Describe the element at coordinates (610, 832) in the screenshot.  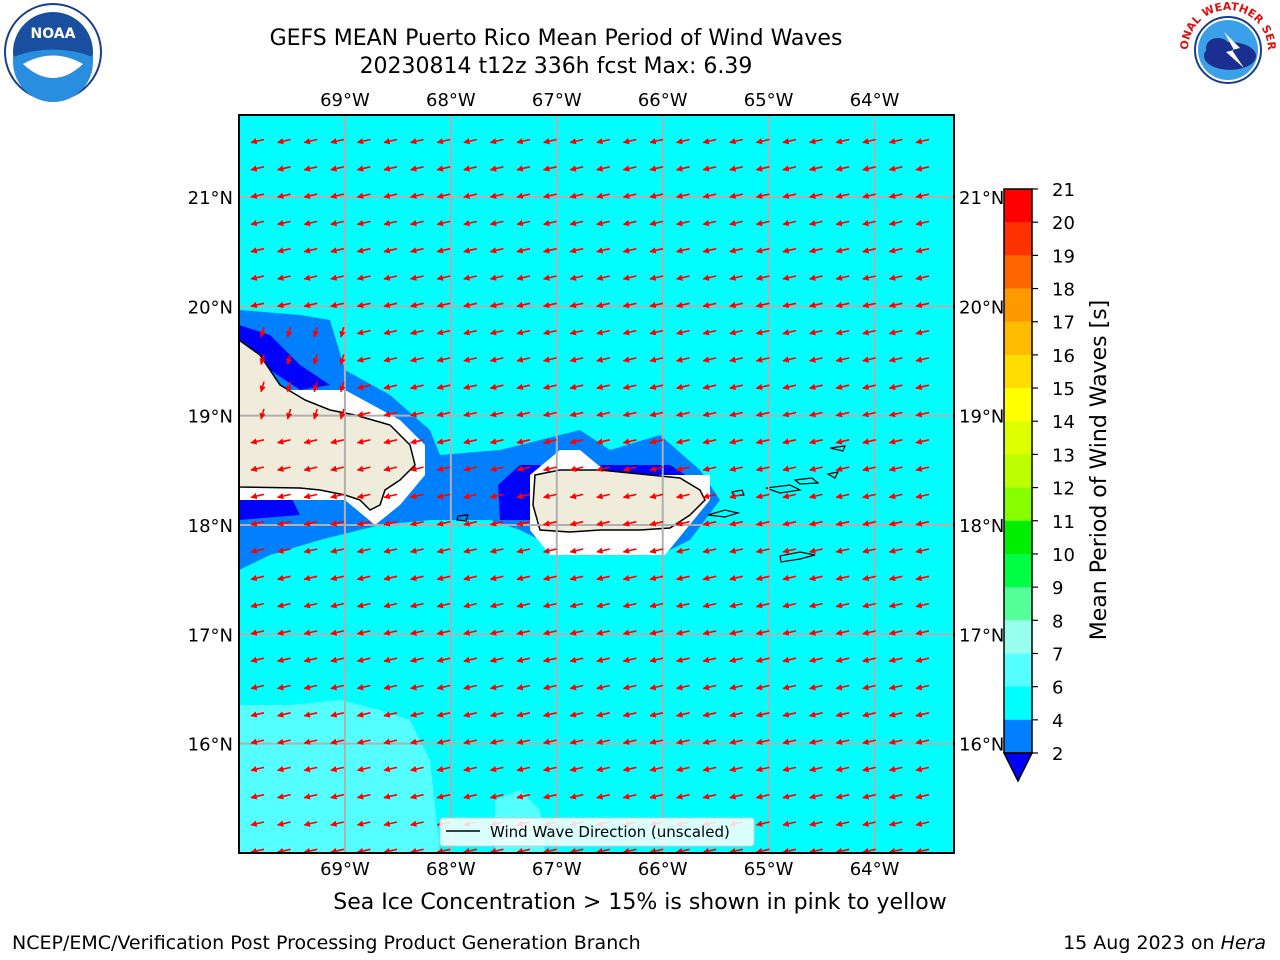
I see `legend-label: Wind Wave Direction (unscaled)` at that location.